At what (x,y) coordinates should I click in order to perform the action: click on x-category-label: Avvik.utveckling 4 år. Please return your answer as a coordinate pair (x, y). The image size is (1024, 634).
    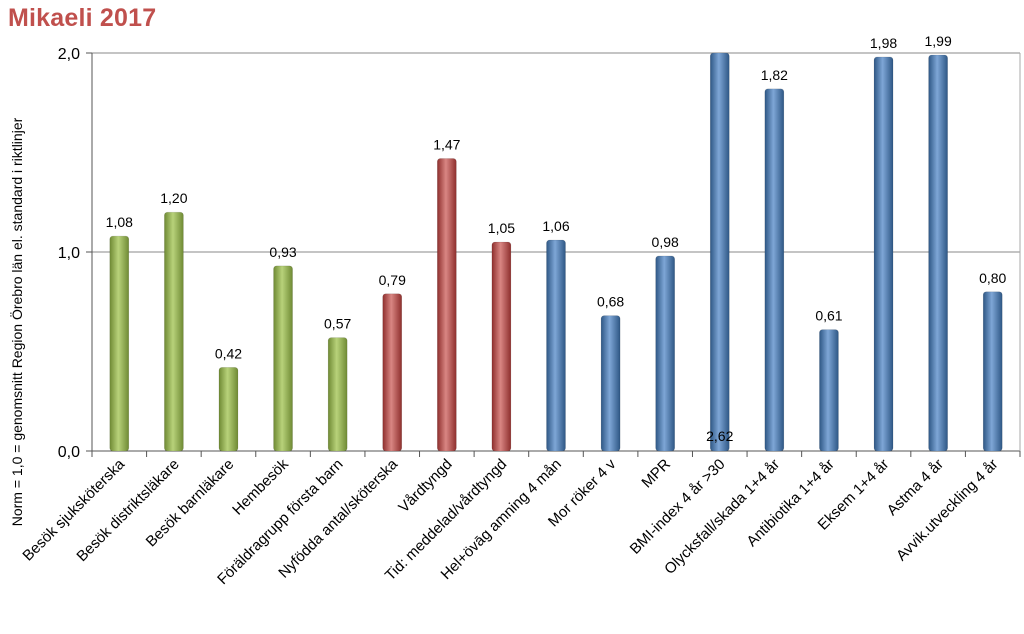
    Looking at the image, I should click on (947, 510).